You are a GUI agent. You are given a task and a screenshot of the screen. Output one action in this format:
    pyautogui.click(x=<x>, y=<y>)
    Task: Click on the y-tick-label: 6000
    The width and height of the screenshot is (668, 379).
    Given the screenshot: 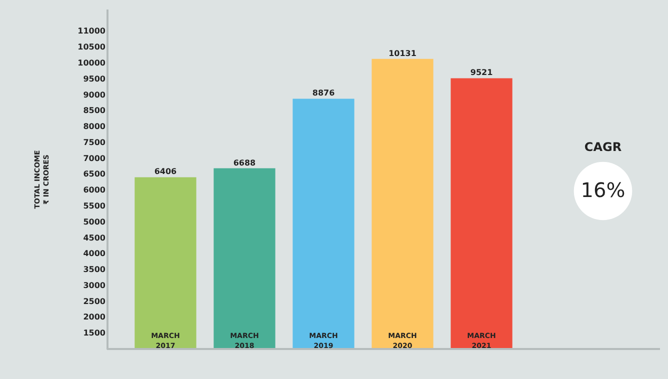 What is the action you would take?
    pyautogui.click(x=94, y=190)
    